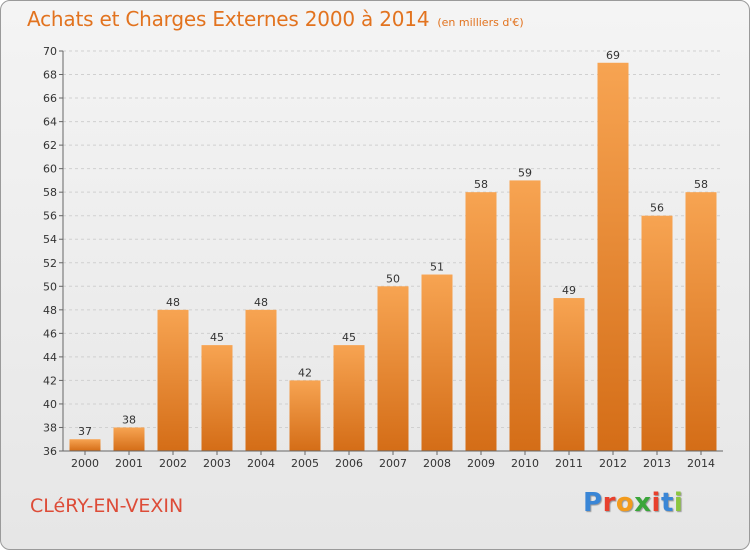  I want to click on x-tick-label: 2008, so click(437, 463).